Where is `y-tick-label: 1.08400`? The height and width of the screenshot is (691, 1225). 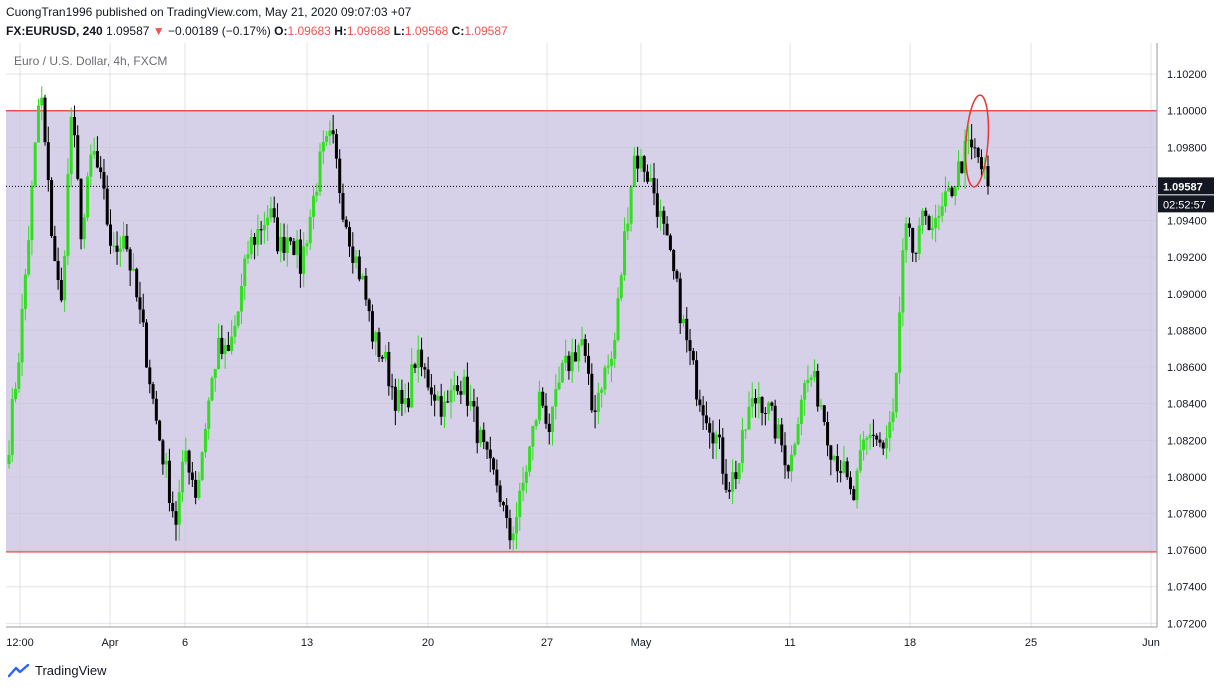 y-tick-label: 1.08400 is located at coordinates (1187, 405).